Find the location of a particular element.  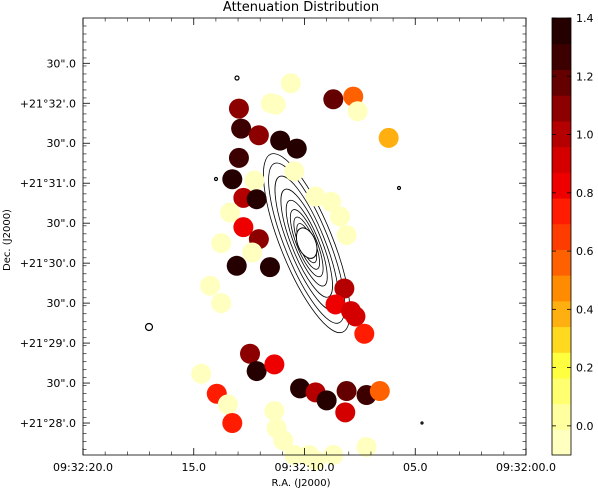

colorbar-tick-label: 0.2 is located at coordinates (585, 368).